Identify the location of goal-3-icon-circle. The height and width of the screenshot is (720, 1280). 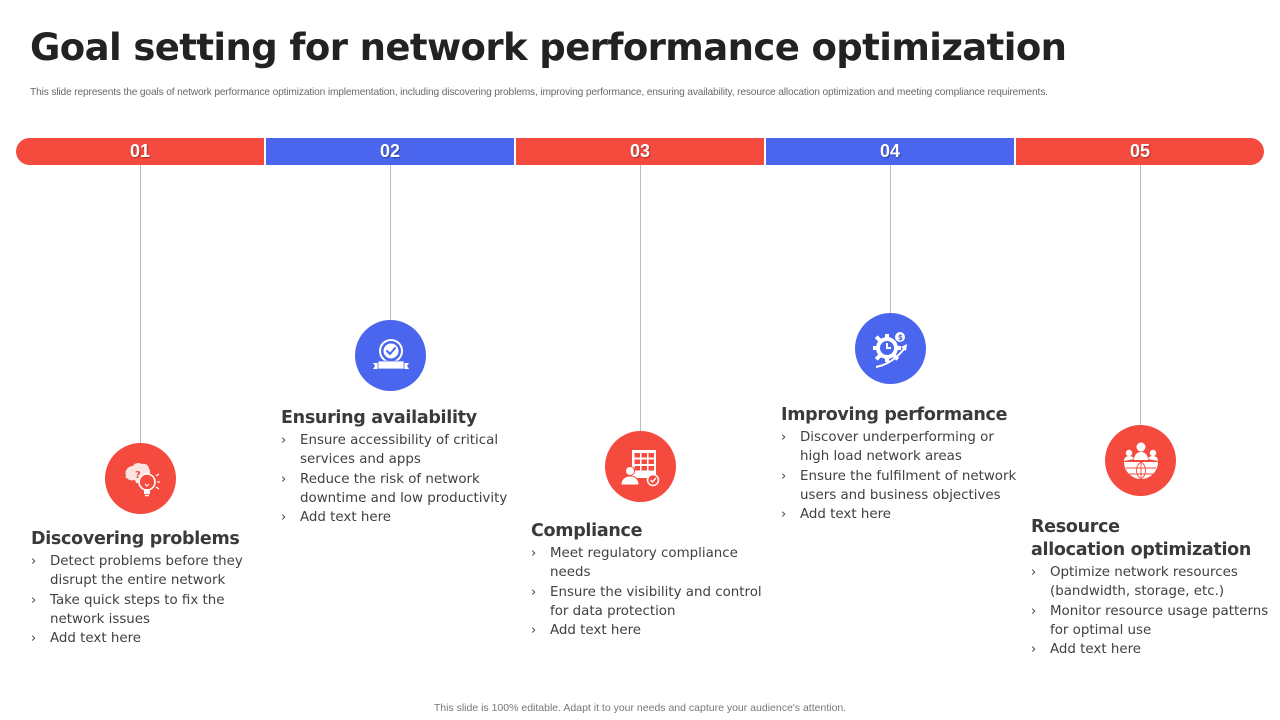
(640, 466).